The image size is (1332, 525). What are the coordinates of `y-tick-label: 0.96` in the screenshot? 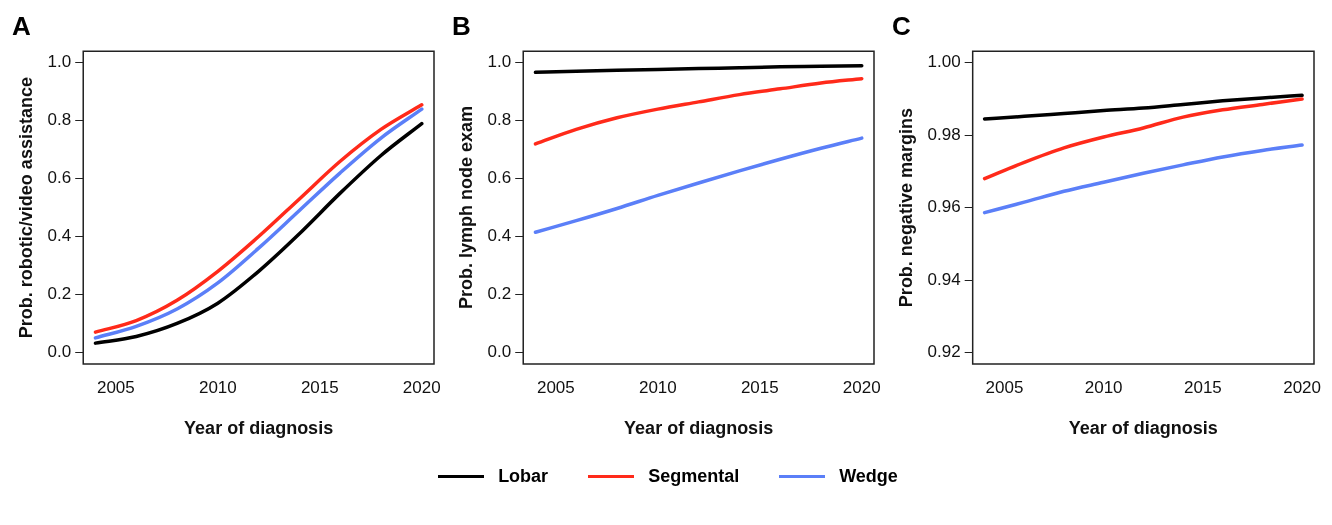 It's located at (944, 207).